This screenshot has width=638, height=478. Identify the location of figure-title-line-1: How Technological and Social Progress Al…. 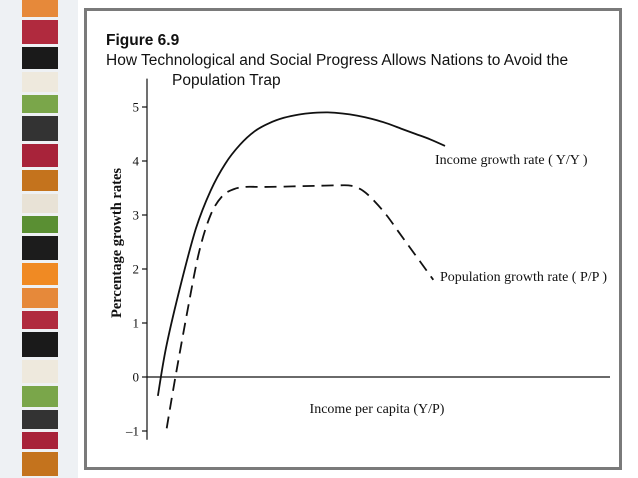
(337, 60).